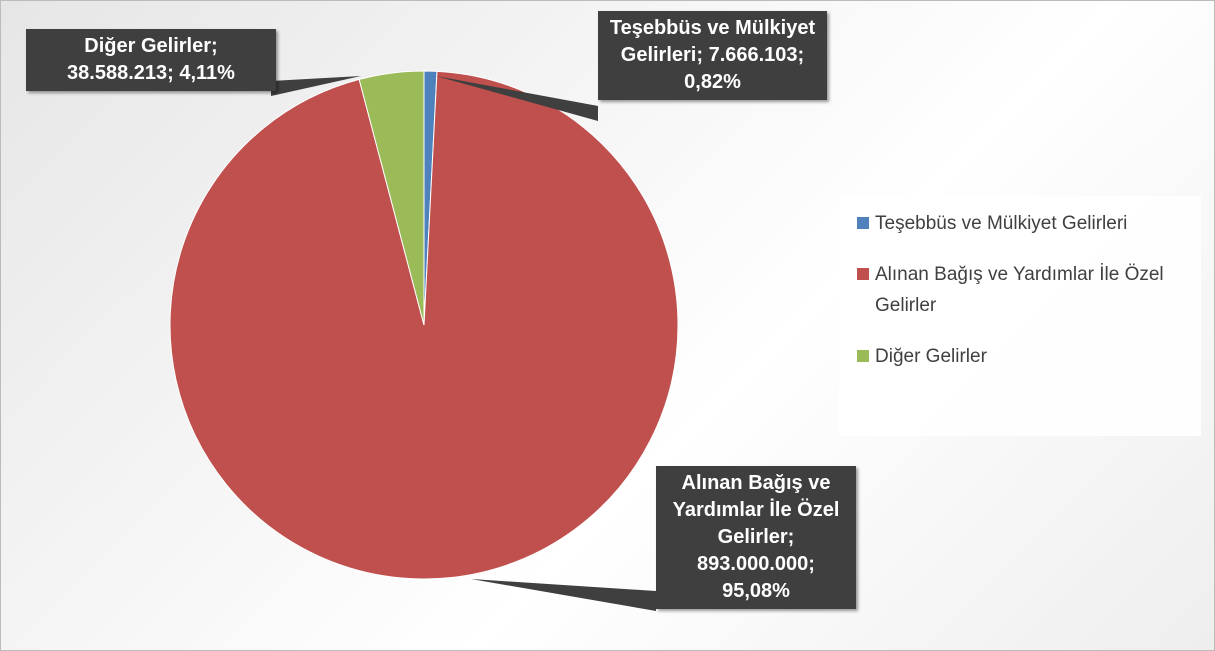 The width and height of the screenshot is (1215, 651). Describe the element at coordinates (931, 356) in the screenshot. I see `legend-label: Diğer Gelirler` at that location.